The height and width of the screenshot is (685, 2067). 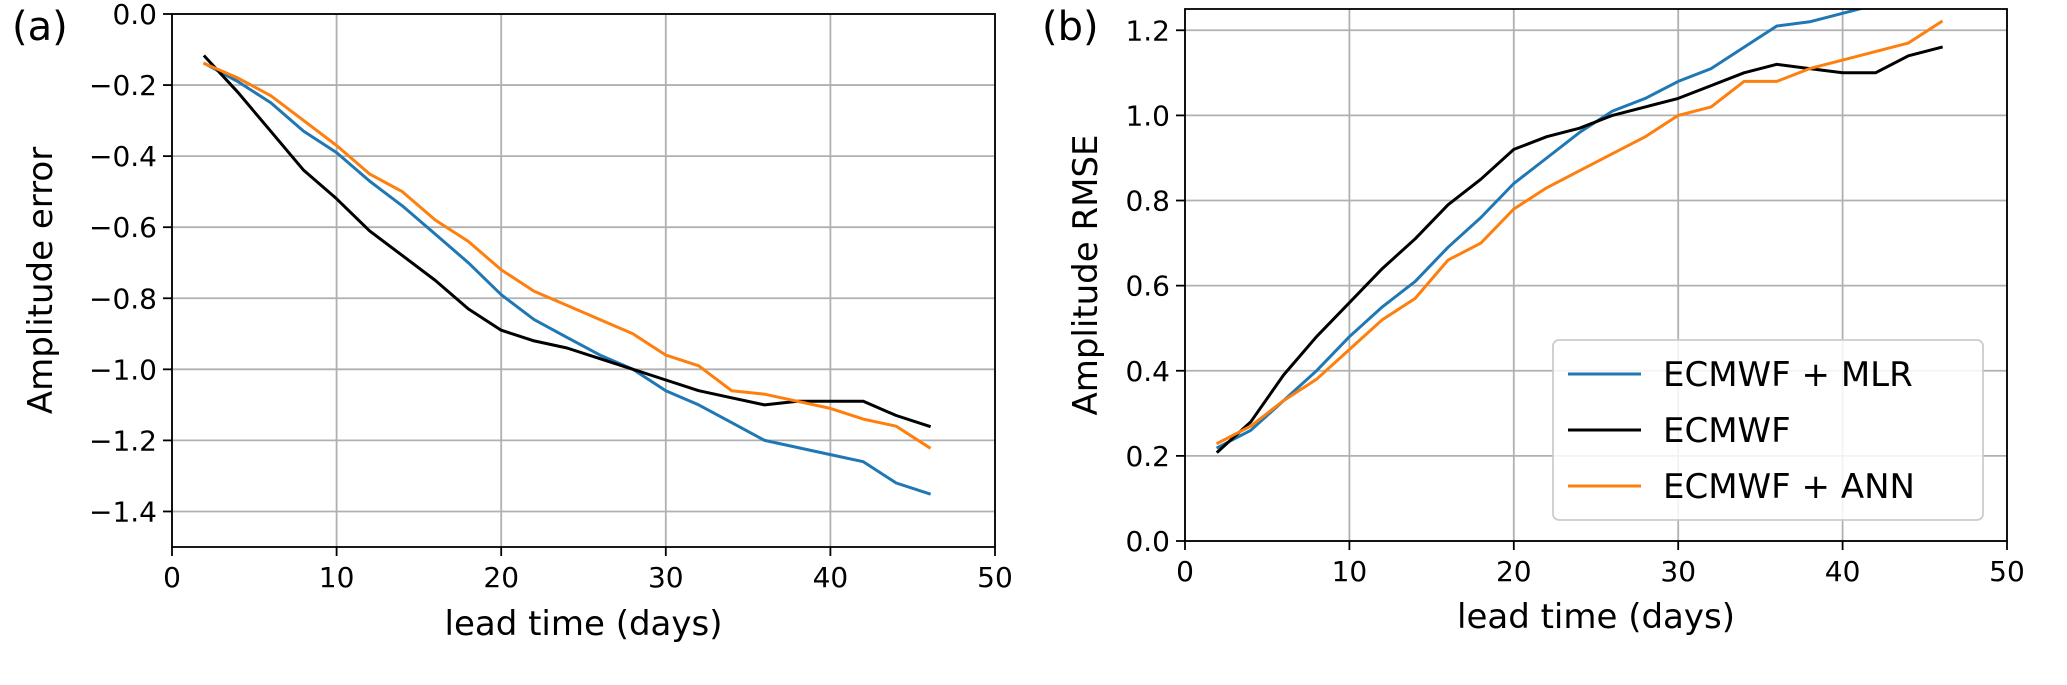 I want to click on legend: ECMWF + MLR ECMWF ECMWF + ANN, so click(x=1768, y=430).